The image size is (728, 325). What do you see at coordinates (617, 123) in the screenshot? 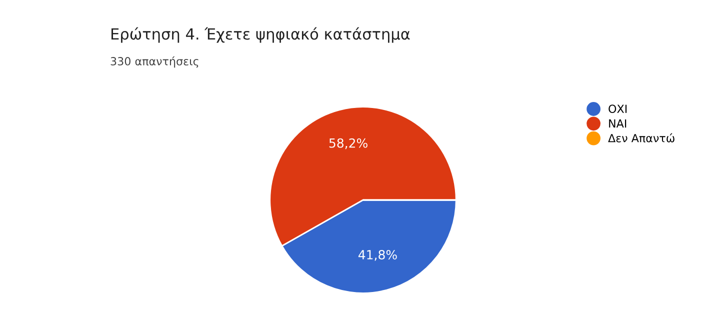
I see `legend-label: ΝΑΙ` at bounding box center [617, 123].